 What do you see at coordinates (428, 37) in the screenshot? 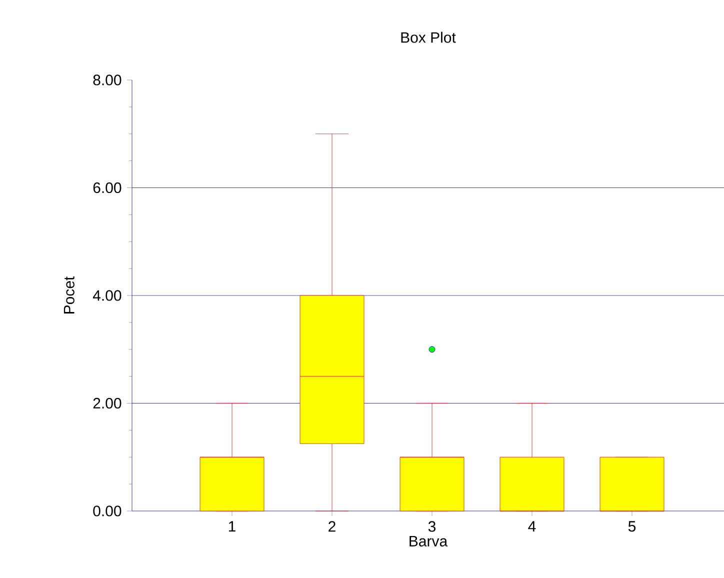
I see `chart-title: Box Plot` at bounding box center [428, 37].